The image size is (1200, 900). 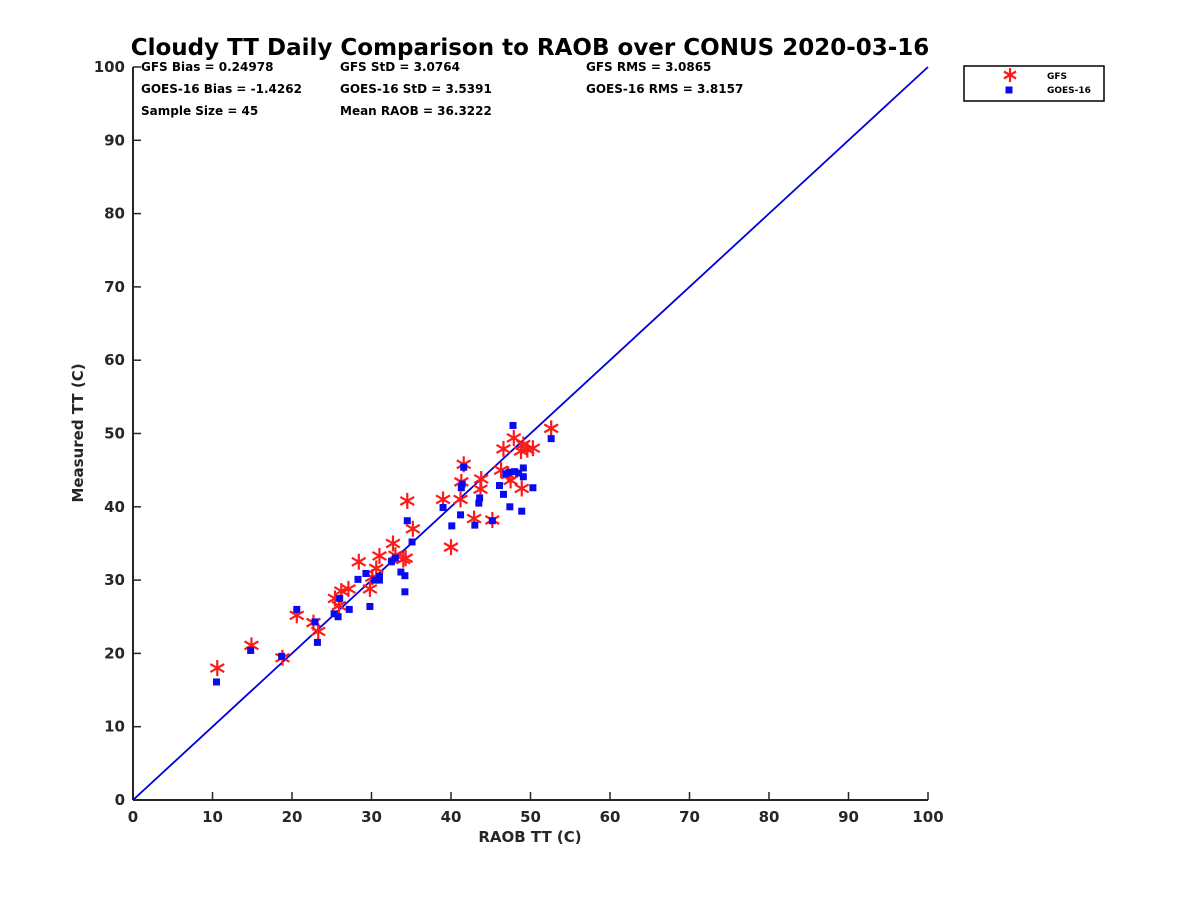 What do you see at coordinates (451, 817) in the screenshot?
I see `x-tick-label: 40` at bounding box center [451, 817].